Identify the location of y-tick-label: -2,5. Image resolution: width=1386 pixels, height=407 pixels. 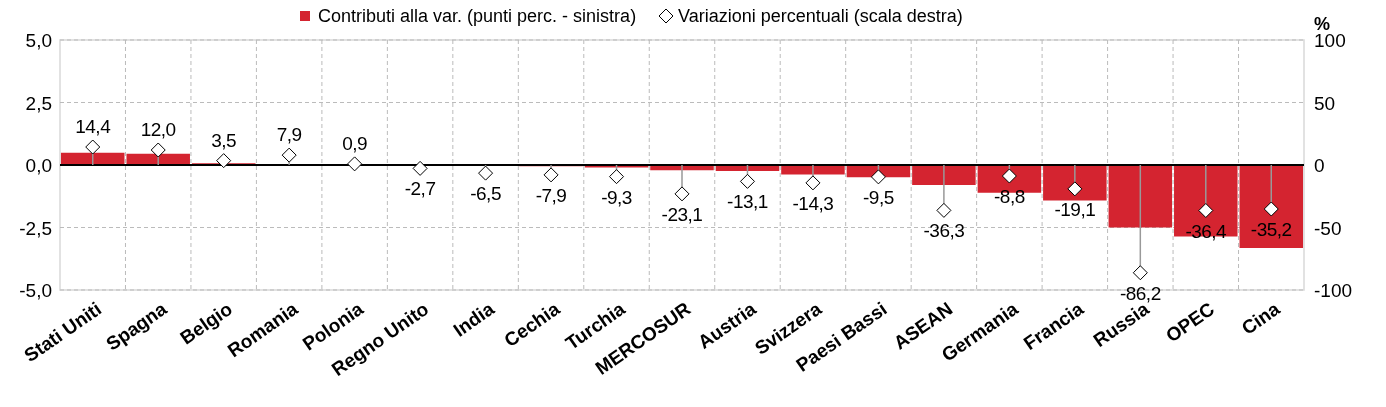
(35, 228).